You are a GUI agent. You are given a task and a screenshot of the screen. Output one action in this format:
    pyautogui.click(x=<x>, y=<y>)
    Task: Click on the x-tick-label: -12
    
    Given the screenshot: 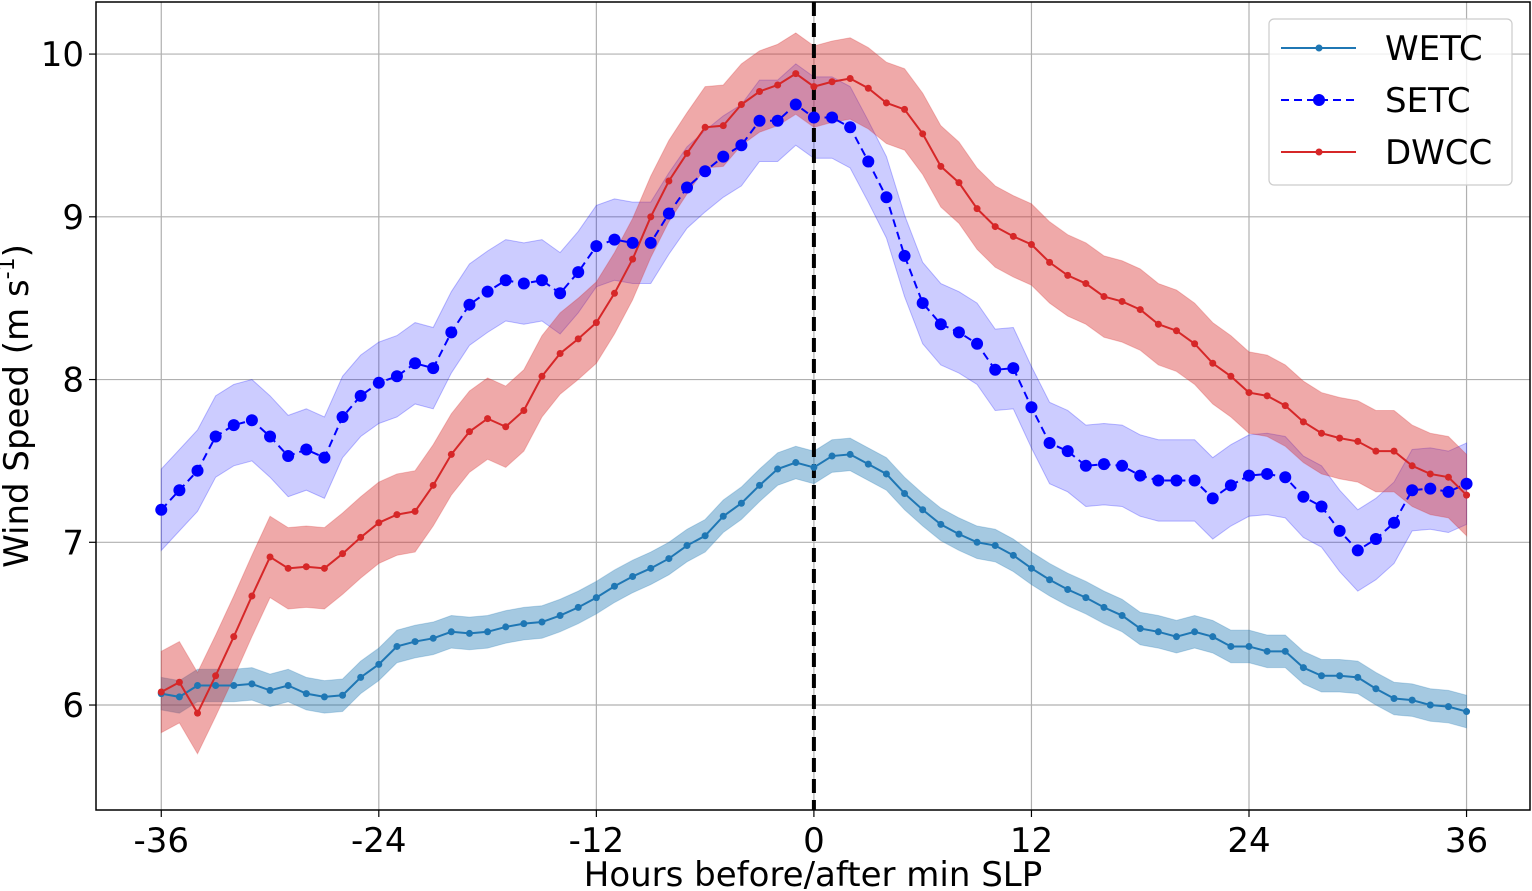 What is the action you would take?
    pyautogui.click(x=597, y=841)
    